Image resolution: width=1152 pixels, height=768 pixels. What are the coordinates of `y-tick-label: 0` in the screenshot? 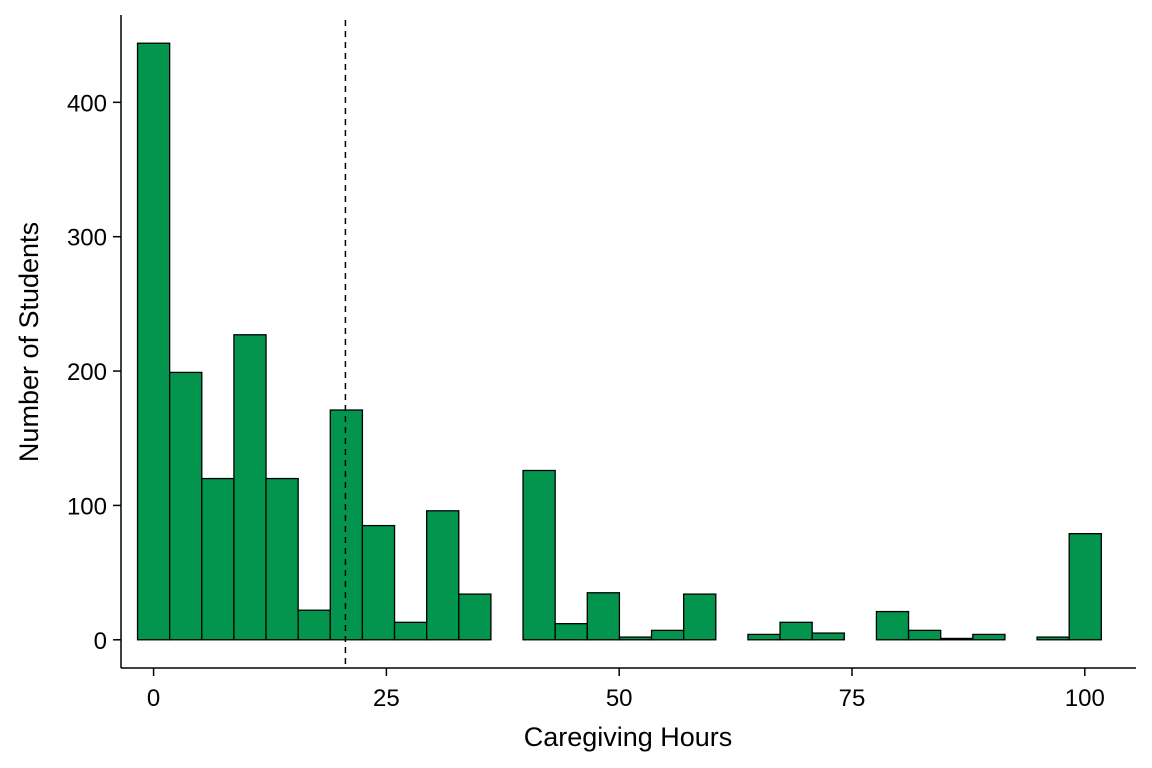 It's located at (100, 641).